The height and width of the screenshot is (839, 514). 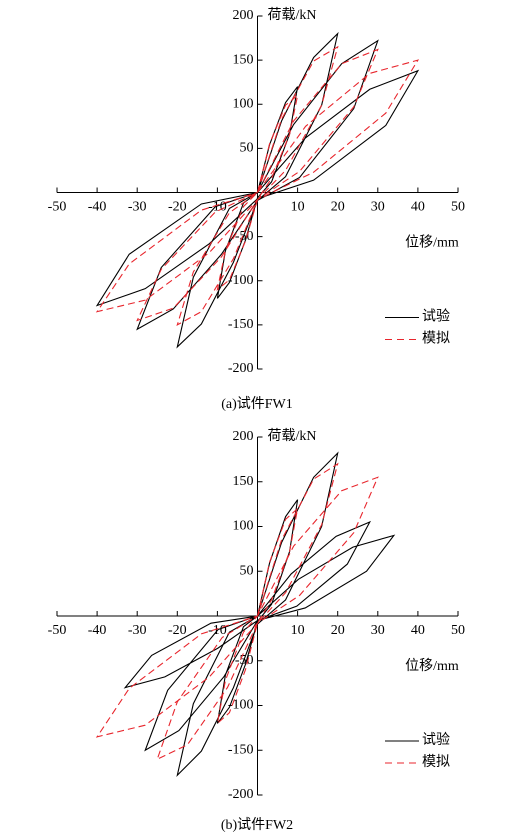 I want to click on caption: (b)试件FW2, so click(x=257, y=825).